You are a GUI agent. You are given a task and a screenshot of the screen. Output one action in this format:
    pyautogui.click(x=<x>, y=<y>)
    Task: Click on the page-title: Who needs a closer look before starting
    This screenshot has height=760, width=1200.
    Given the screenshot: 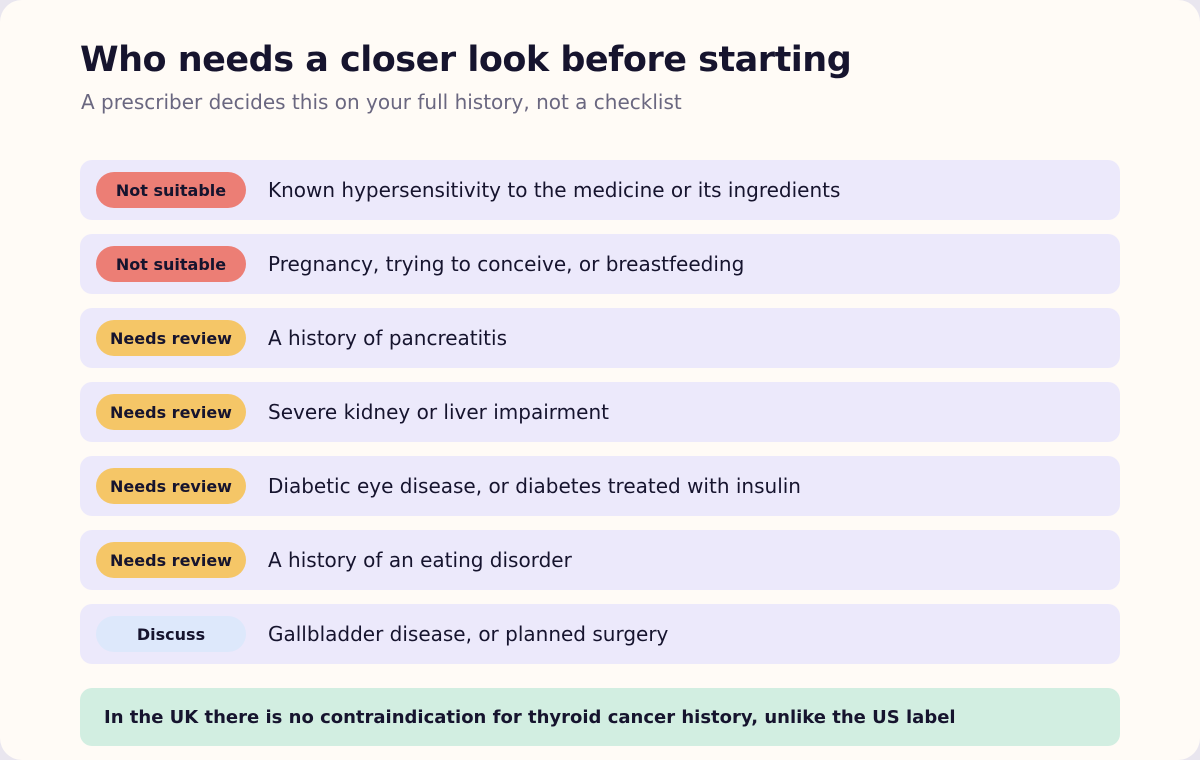 What is the action you would take?
    pyautogui.click(x=466, y=60)
    